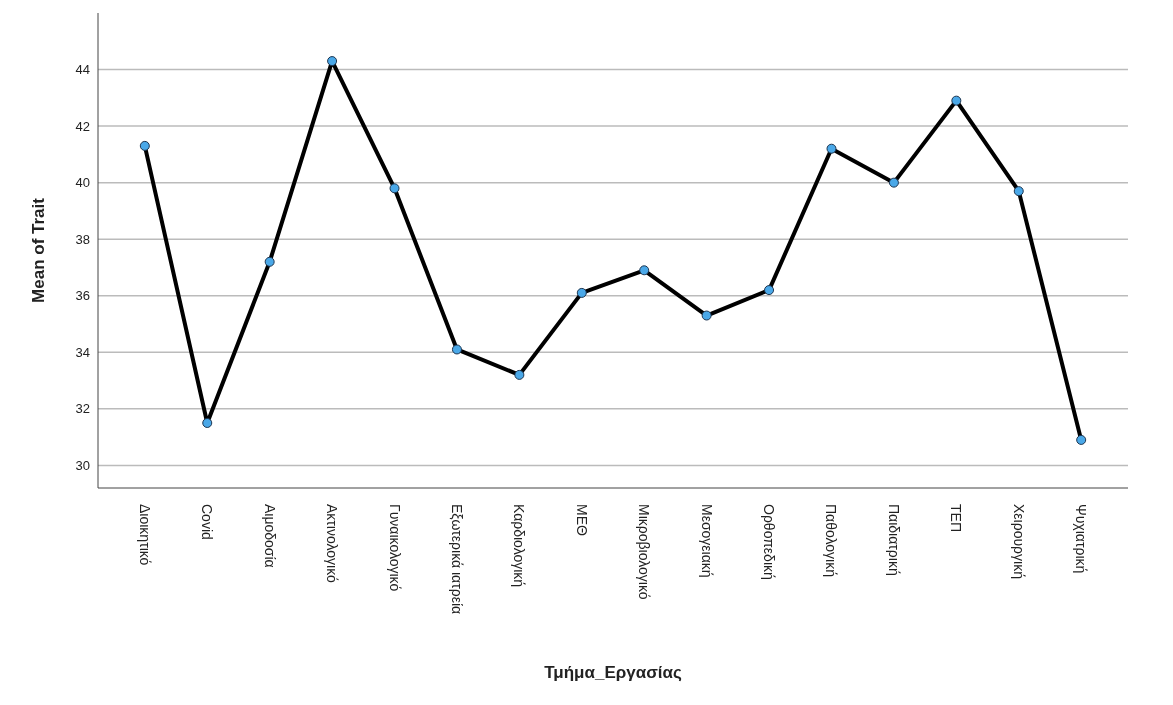  What do you see at coordinates (39, 250) in the screenshot?
I see `y-axis-title: Mean of Trait` at bounding box center [39, 250].